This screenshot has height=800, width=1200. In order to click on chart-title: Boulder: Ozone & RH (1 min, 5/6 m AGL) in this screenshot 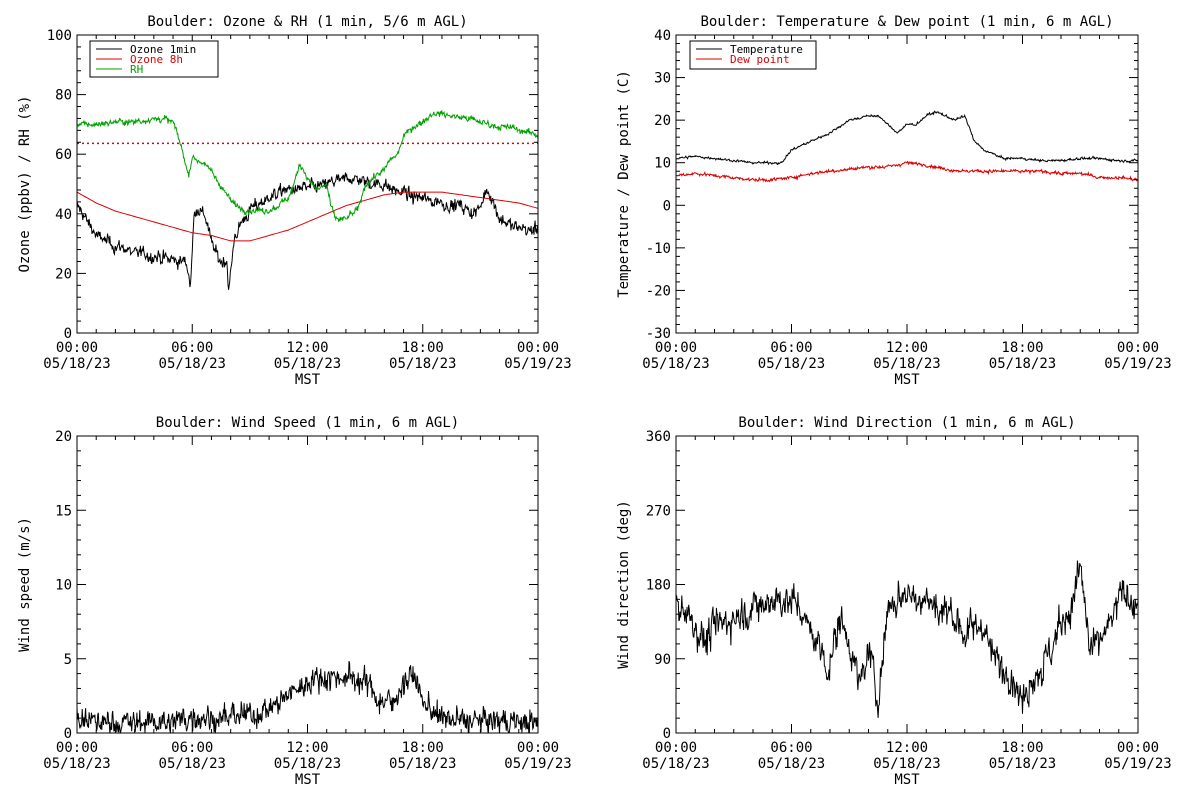, I will do `click(307, 22)`.